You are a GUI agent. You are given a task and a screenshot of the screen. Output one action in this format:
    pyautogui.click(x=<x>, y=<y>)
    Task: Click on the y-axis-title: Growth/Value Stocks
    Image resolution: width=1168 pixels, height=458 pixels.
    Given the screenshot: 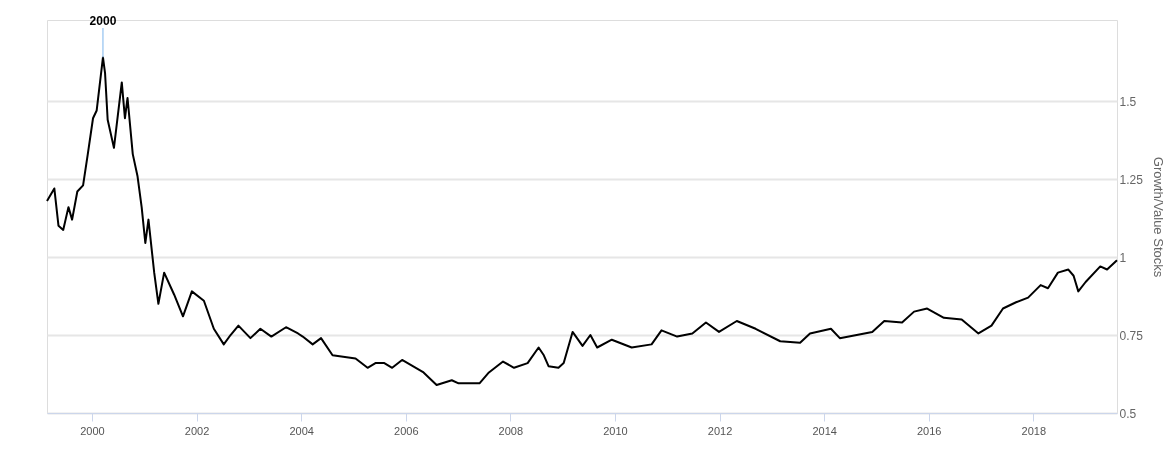 What is the action you would take?
    pyautogui.click(x=1158, y=217)
    